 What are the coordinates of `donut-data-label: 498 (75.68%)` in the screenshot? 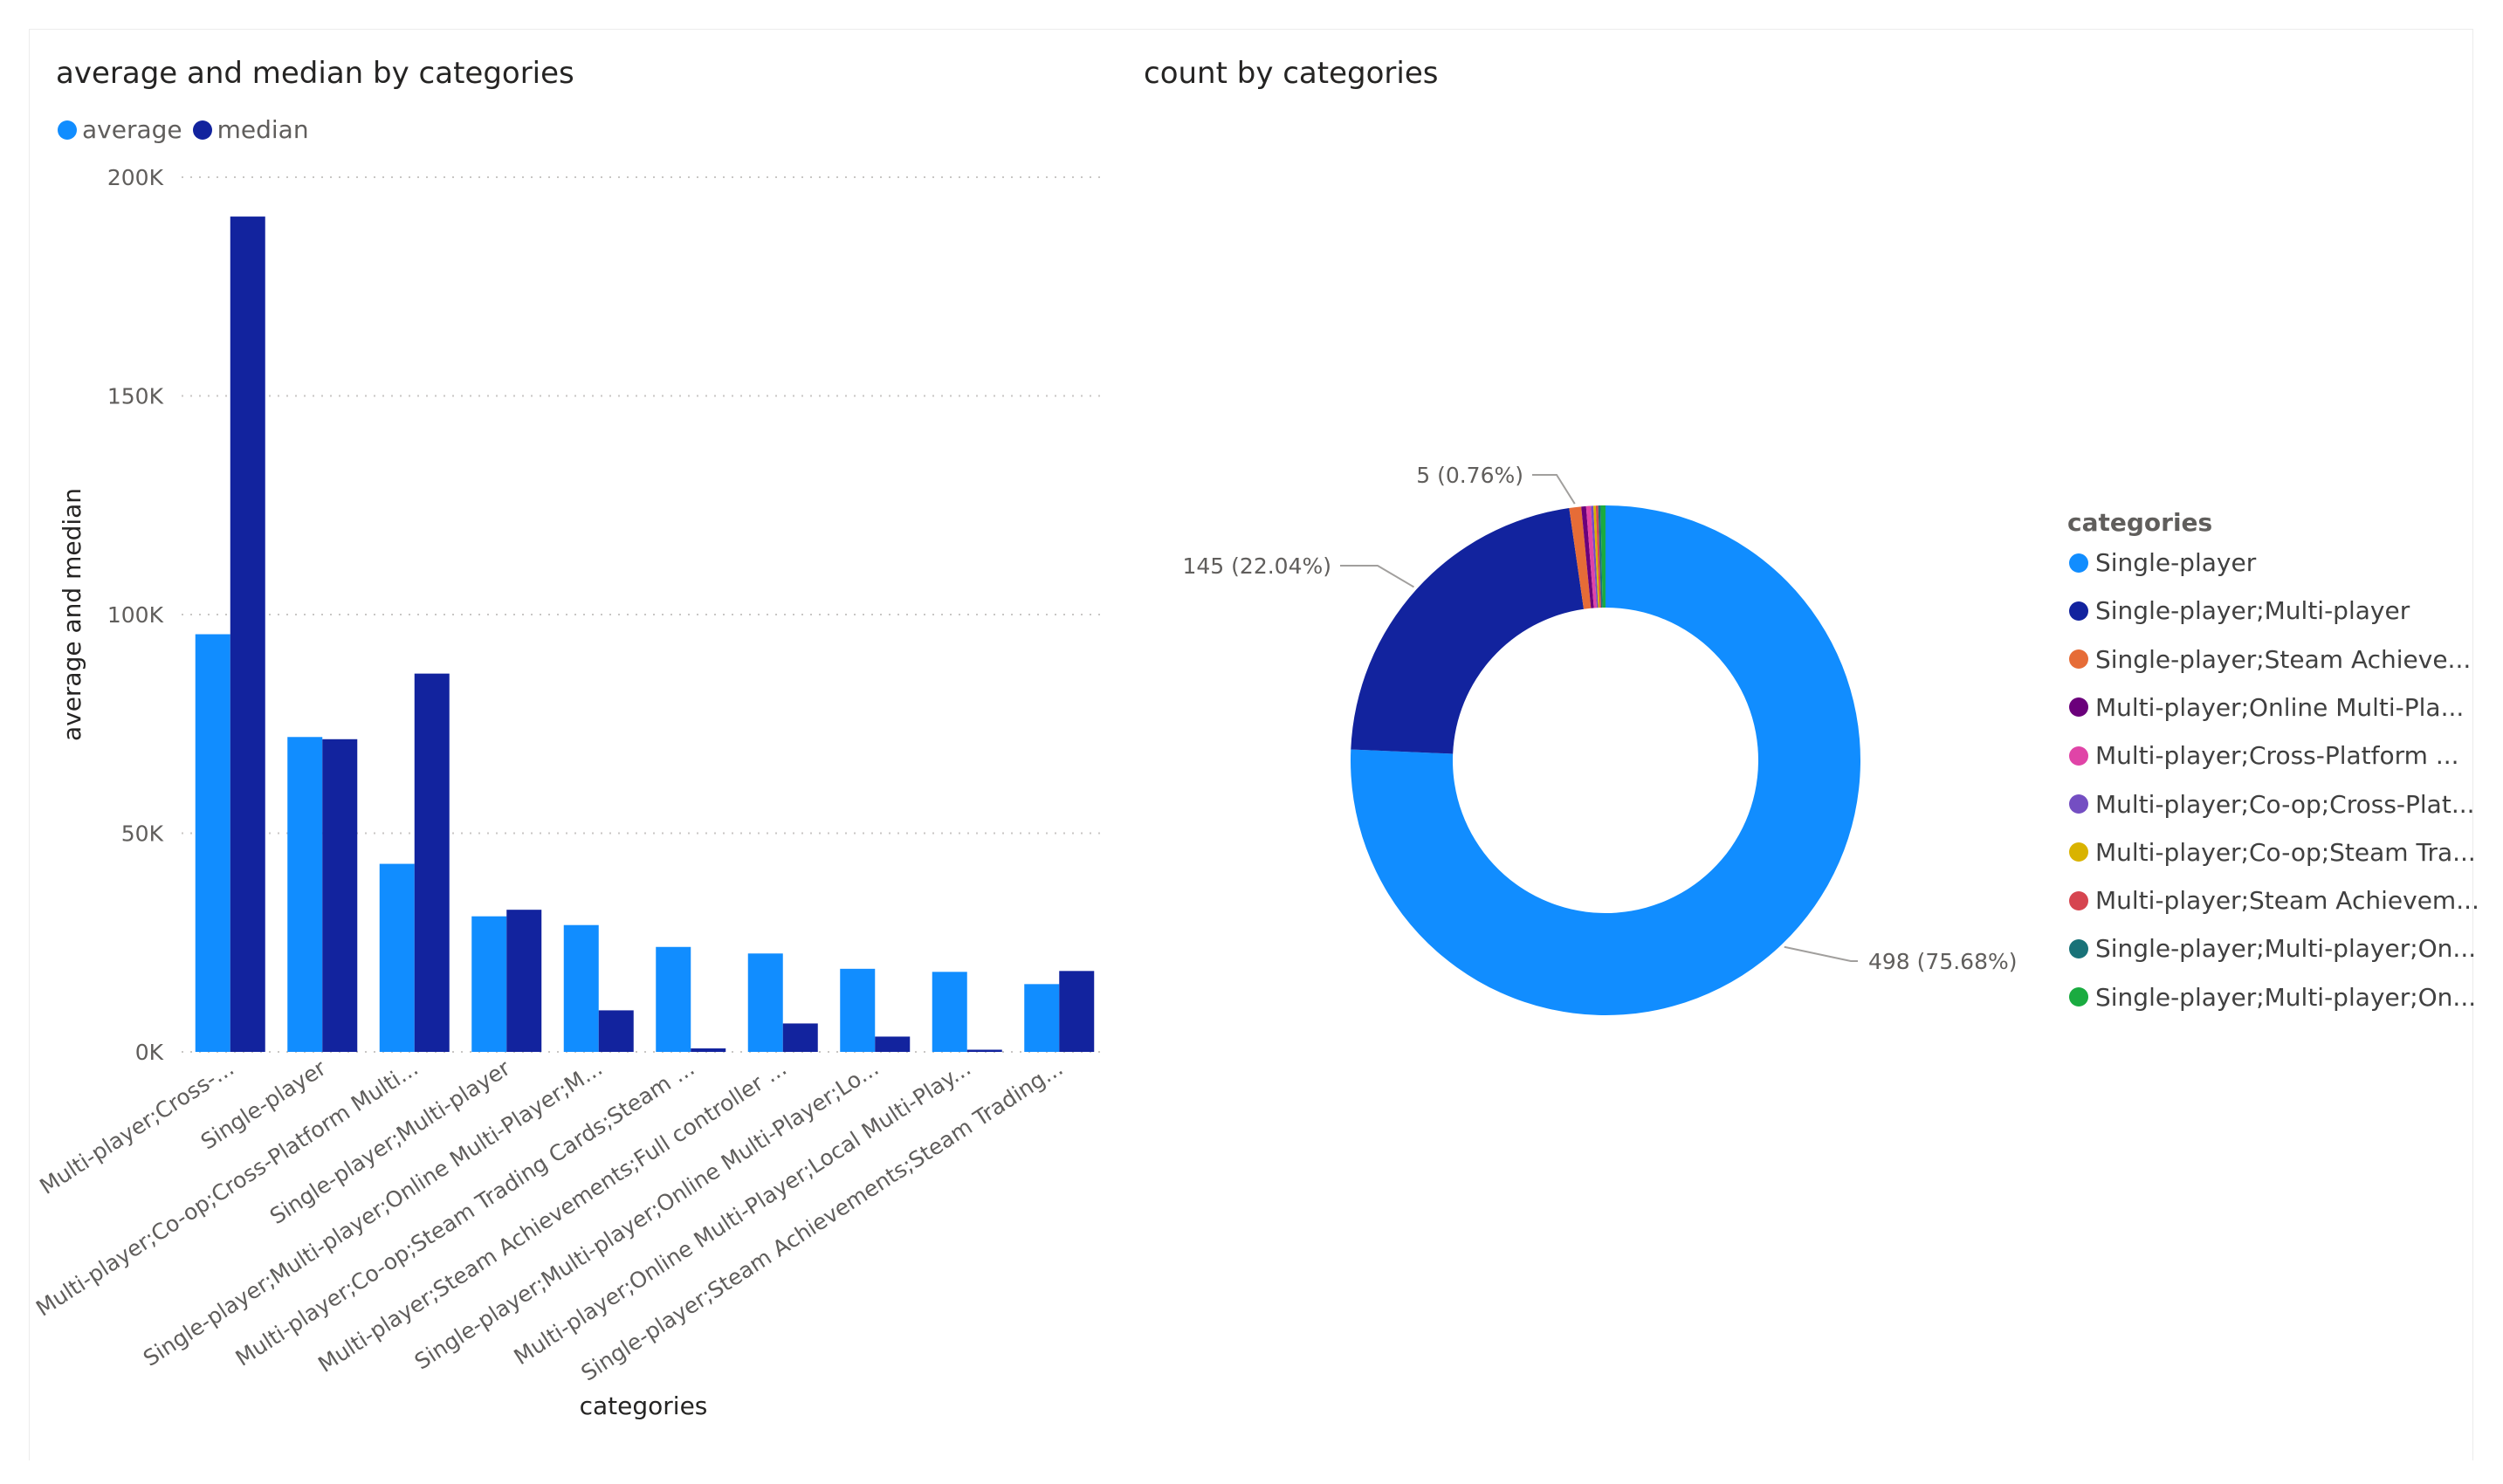 It's located at (1943, 961).